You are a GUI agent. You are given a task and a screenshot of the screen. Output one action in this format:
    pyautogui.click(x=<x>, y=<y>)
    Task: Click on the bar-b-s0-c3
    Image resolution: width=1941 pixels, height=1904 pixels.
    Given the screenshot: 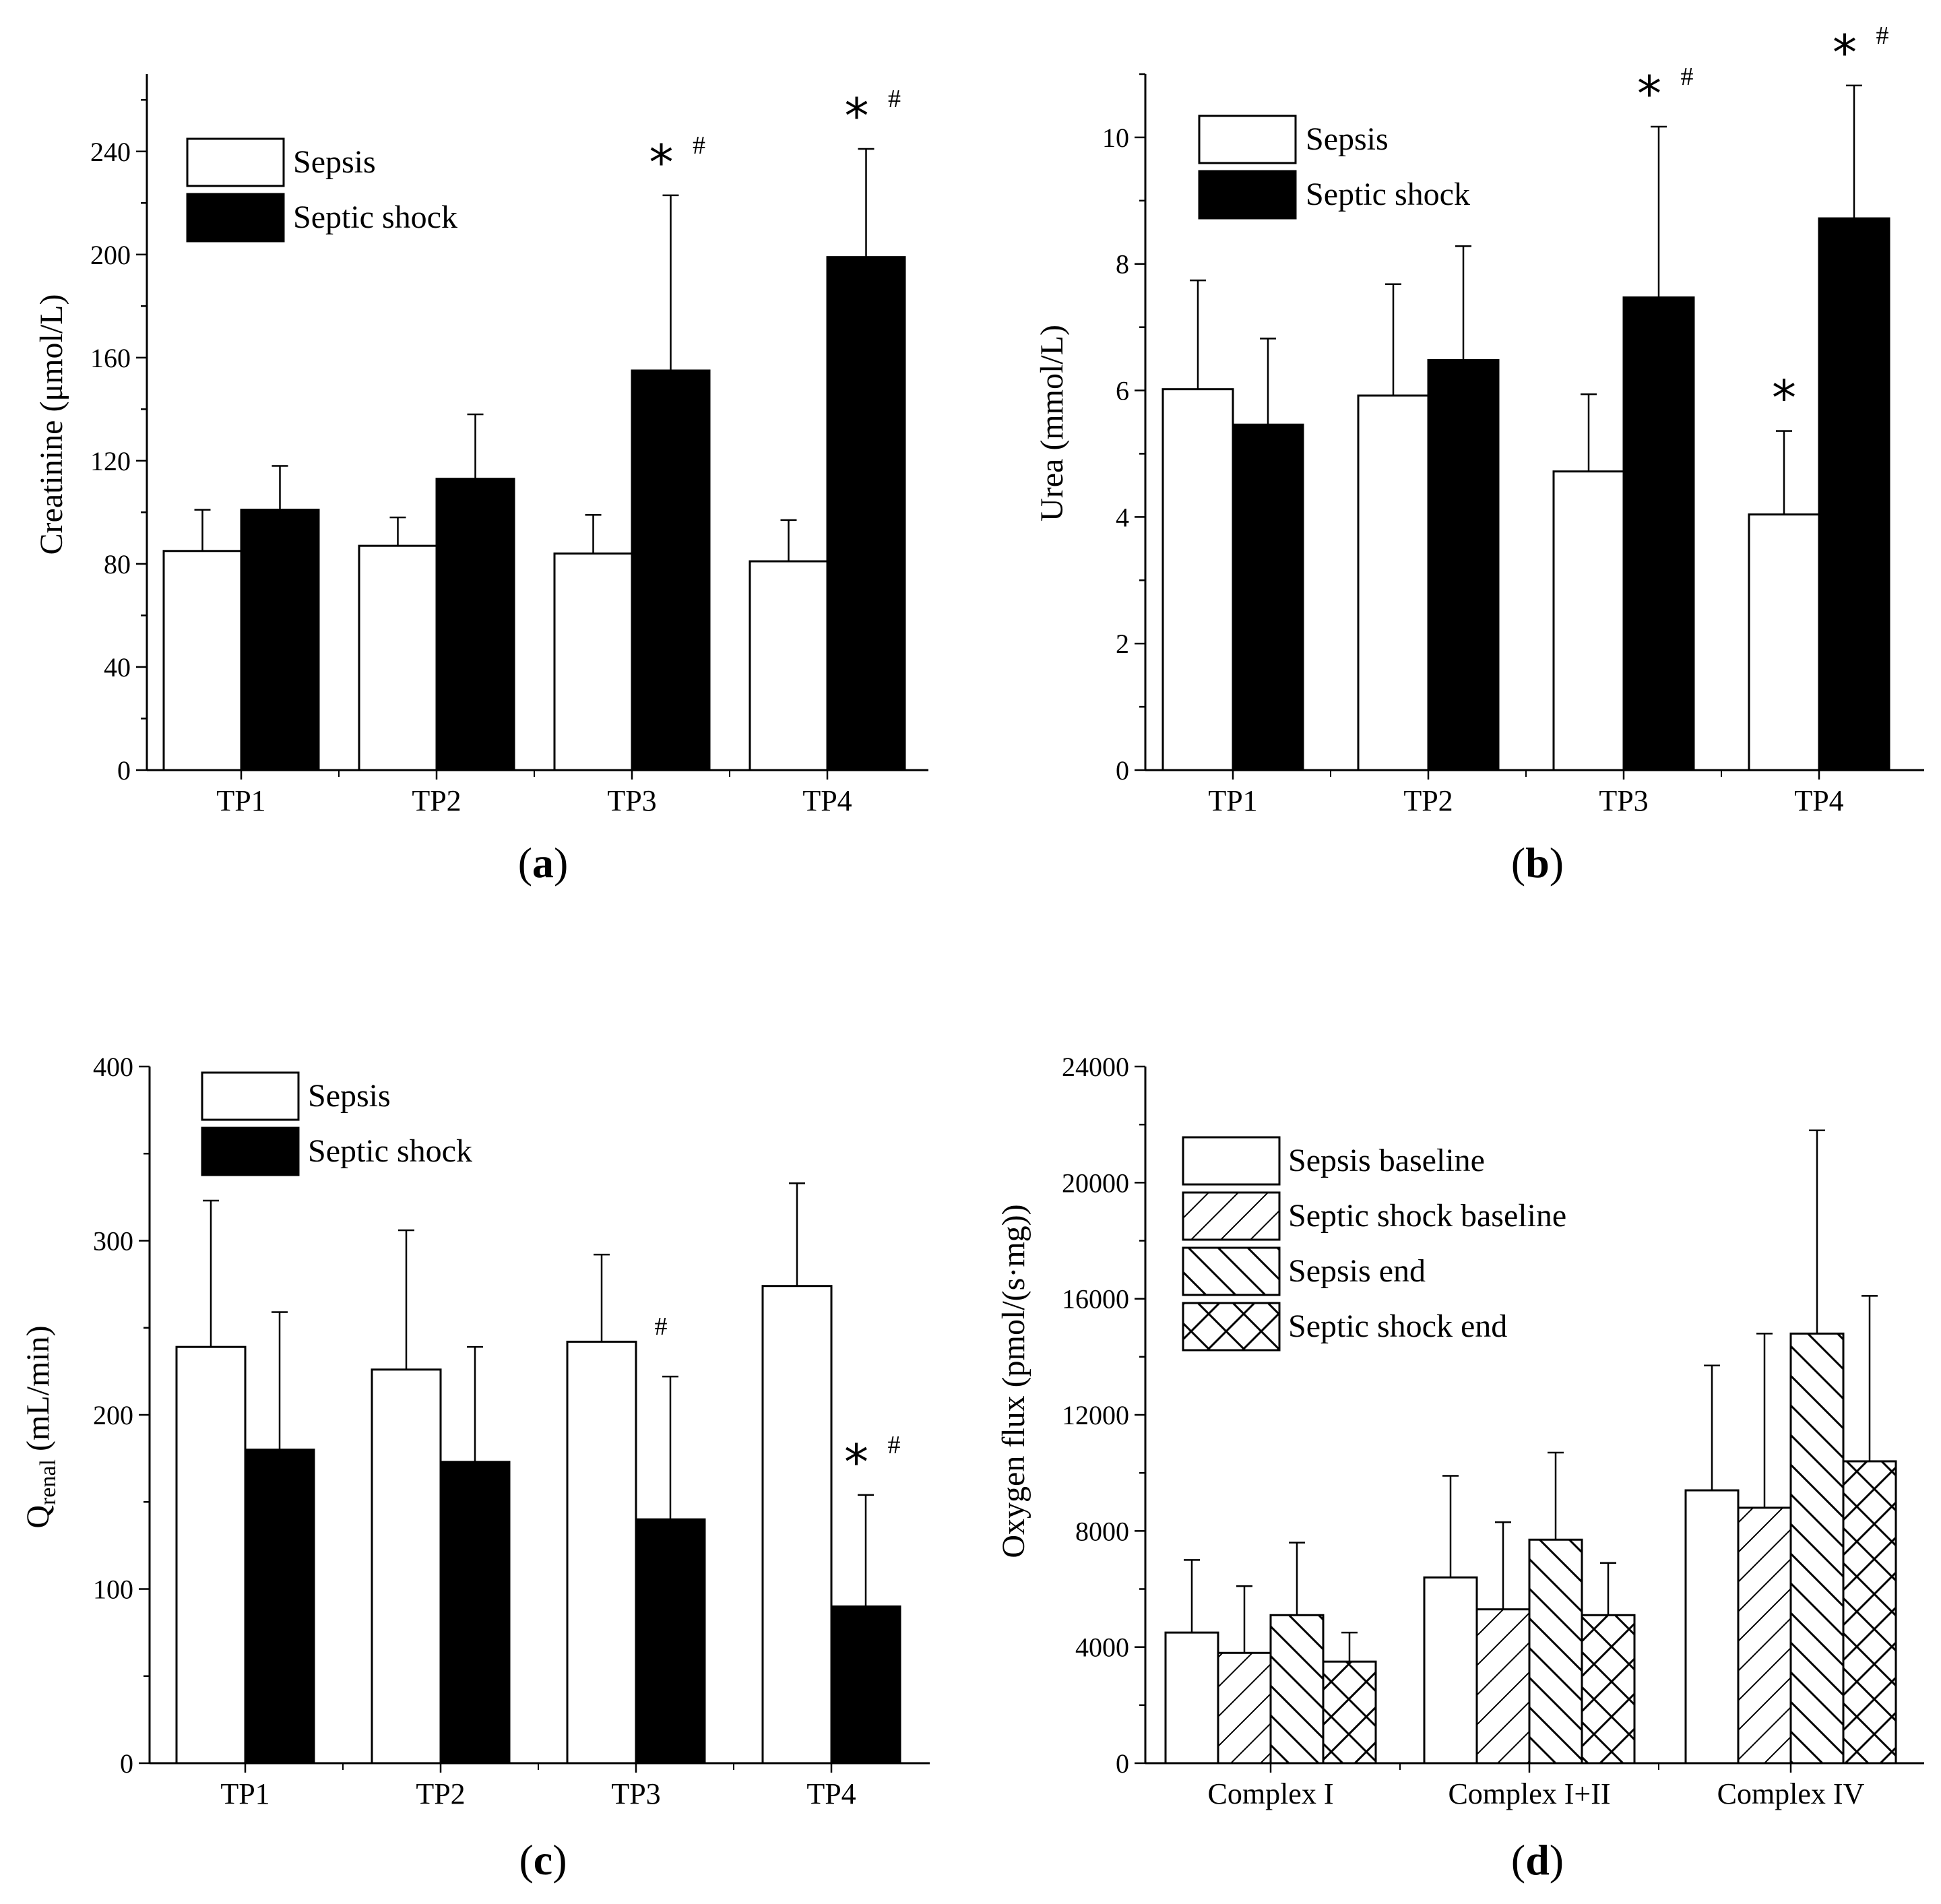 What is the action you would take?
    pyautogui.click(x=1784, y=642)
    